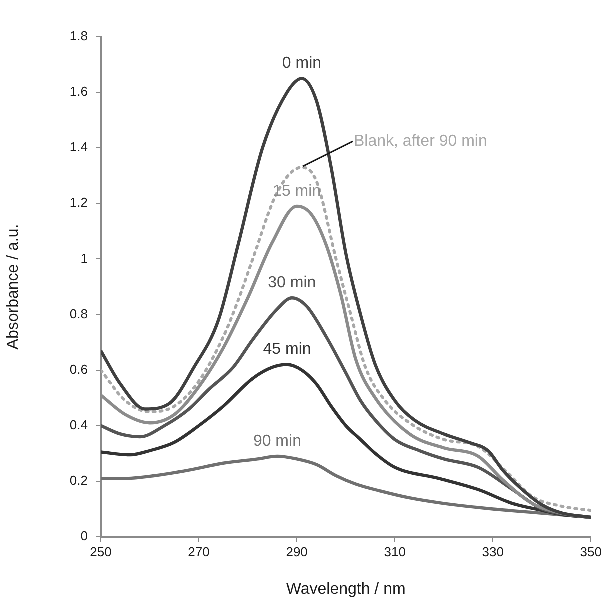  Describe the element at coordinates (84, 258) in the screenshot. I see `y-tick-label: 1` at that location.